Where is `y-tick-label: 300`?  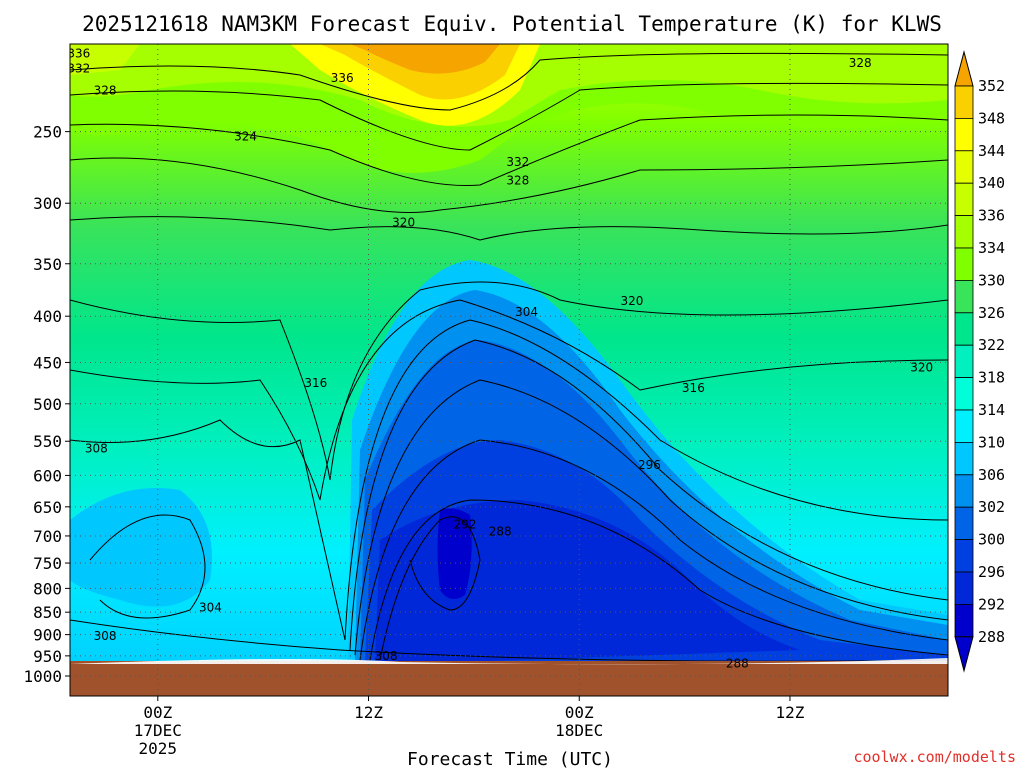
y-tick-label: 300 is located at coordinates (47, 203).